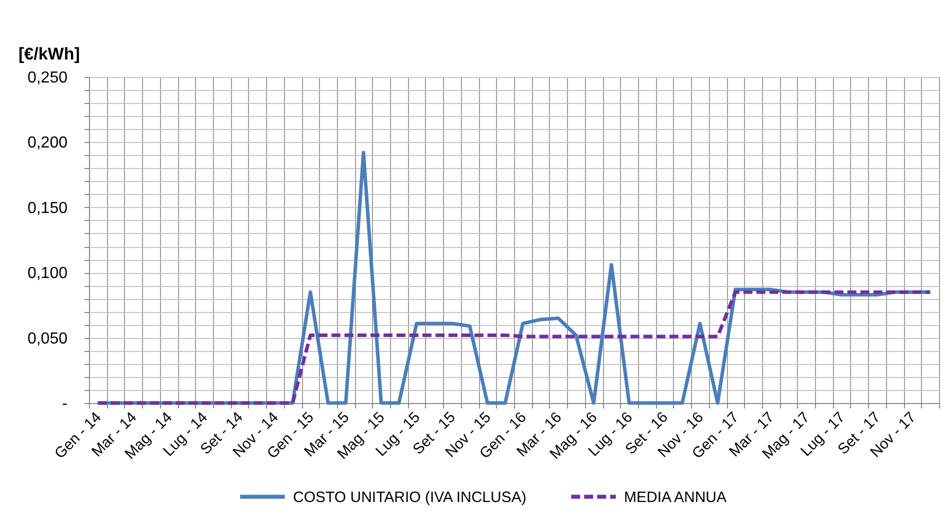  What do you see at coordinates (47, 208) in the screenshot?
I see `y-tick-label: 0,150` at bounding box center [47, 208].